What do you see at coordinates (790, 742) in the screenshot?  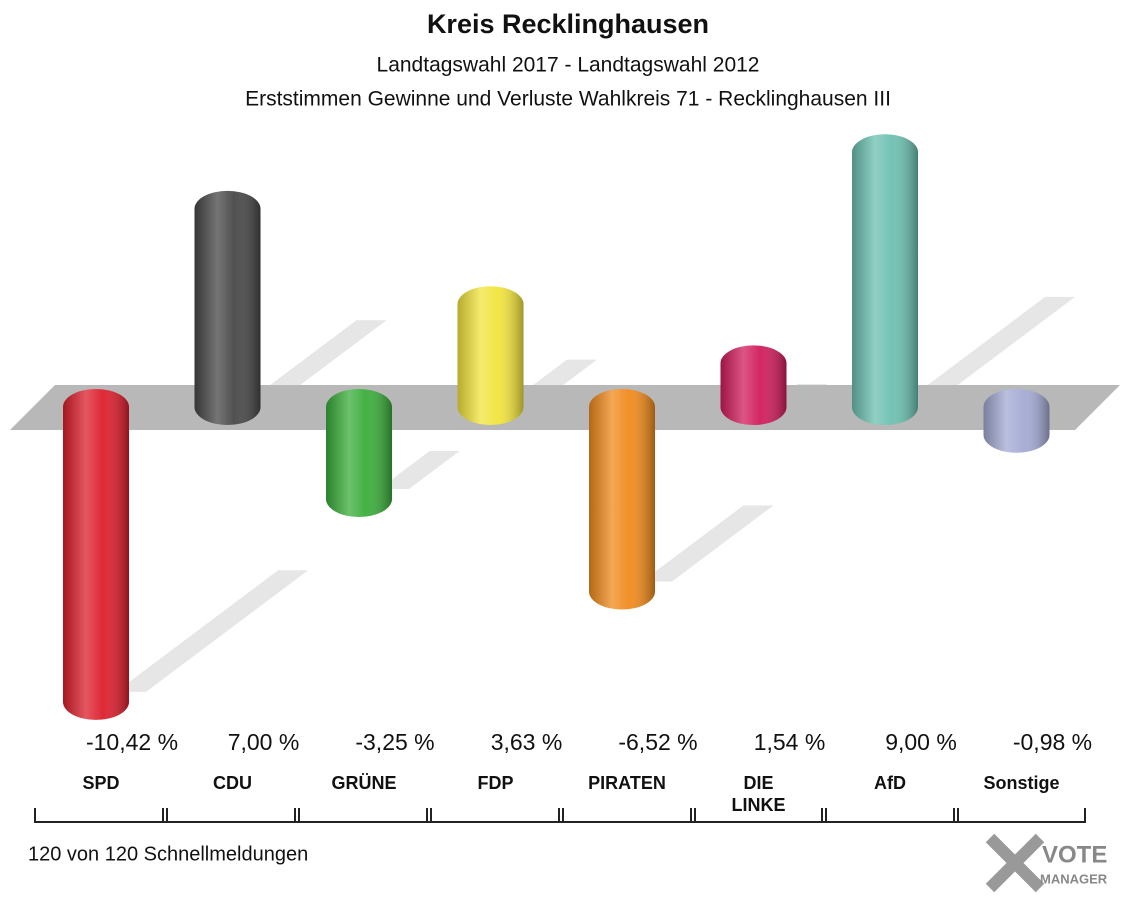 I see `value-label: 1,54 %` at bounding box center [790, 742].